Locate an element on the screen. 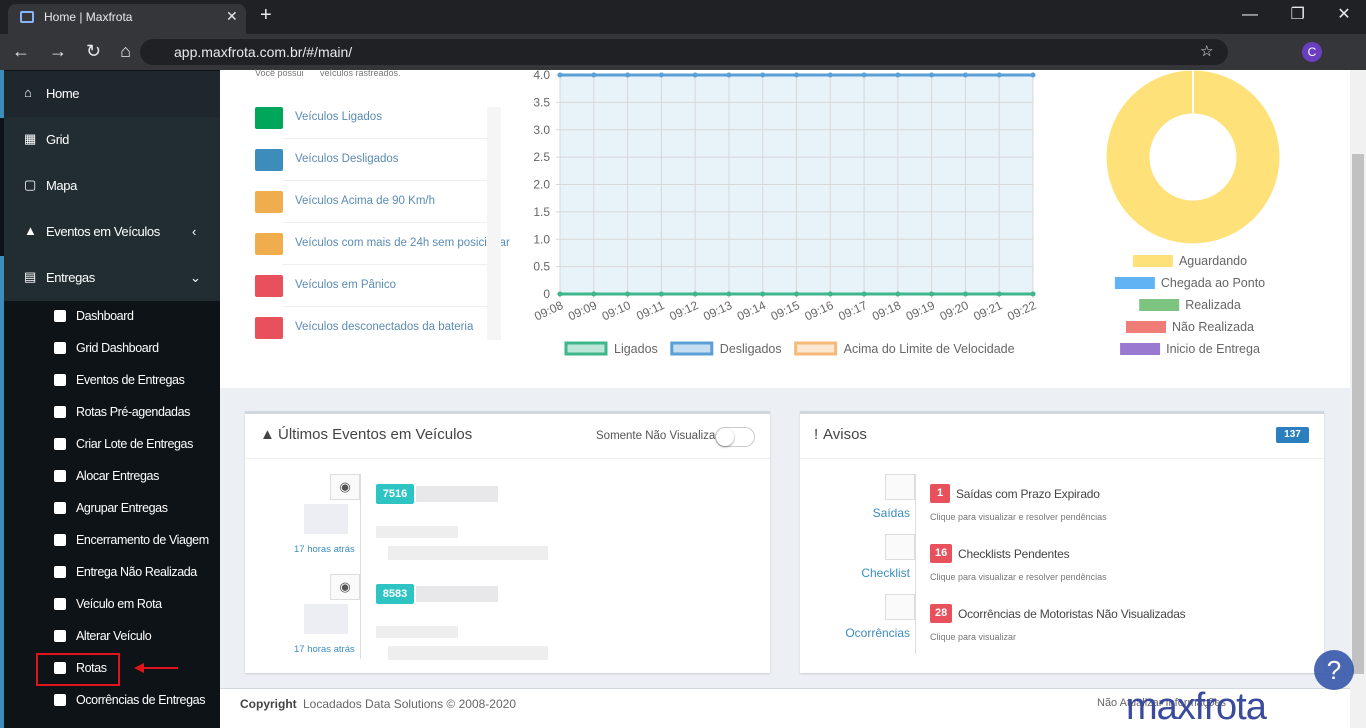  toggle-label: Somente Não Visualizados is located at coordinates (665, 436).